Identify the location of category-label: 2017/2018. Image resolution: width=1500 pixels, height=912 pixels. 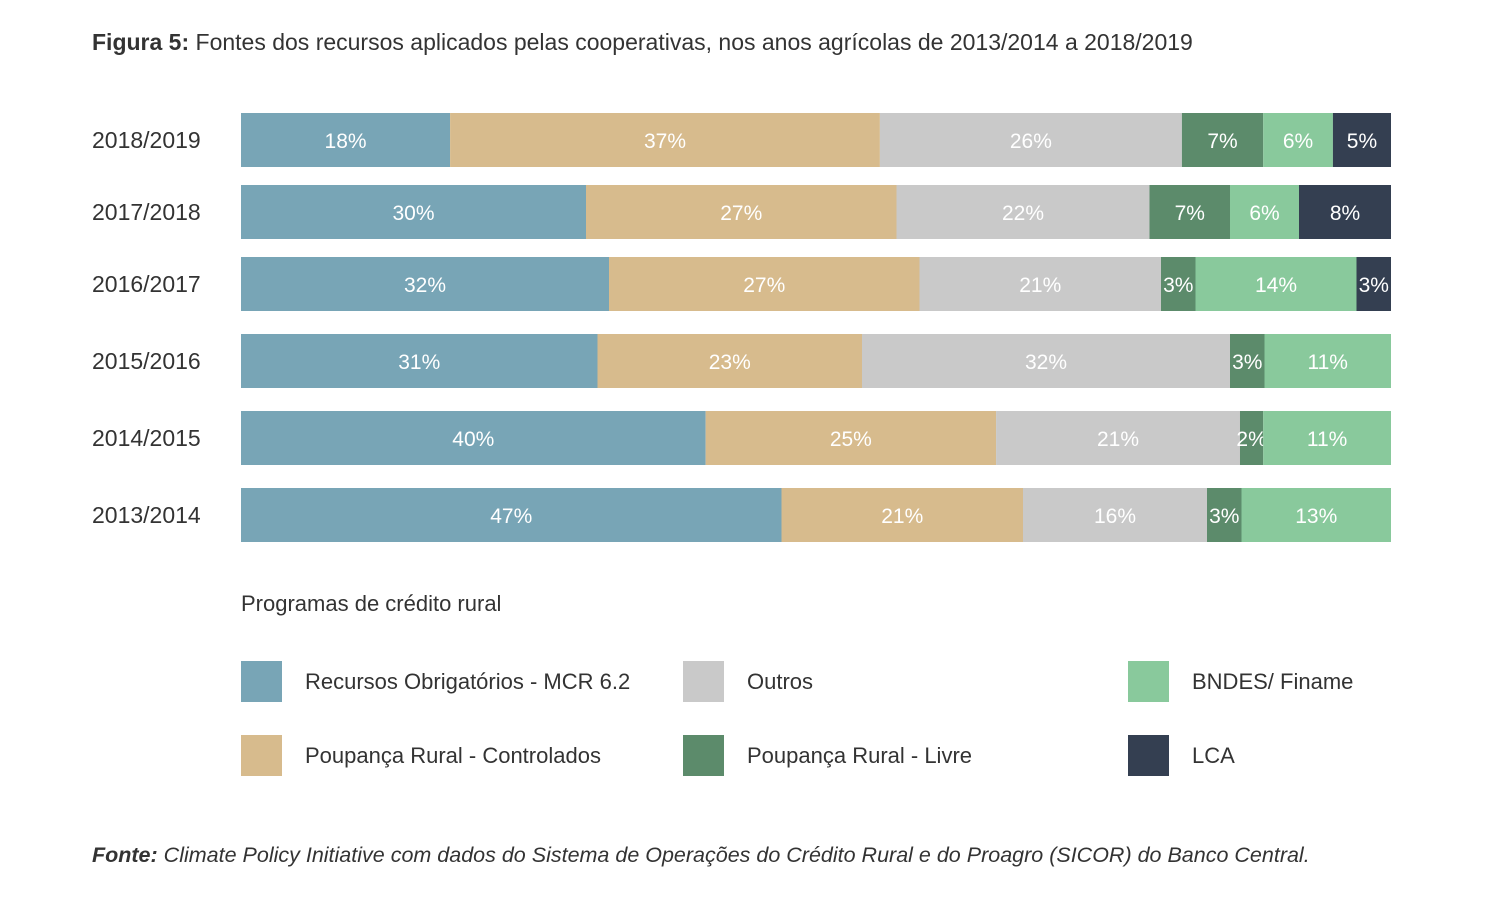
(146, 212).